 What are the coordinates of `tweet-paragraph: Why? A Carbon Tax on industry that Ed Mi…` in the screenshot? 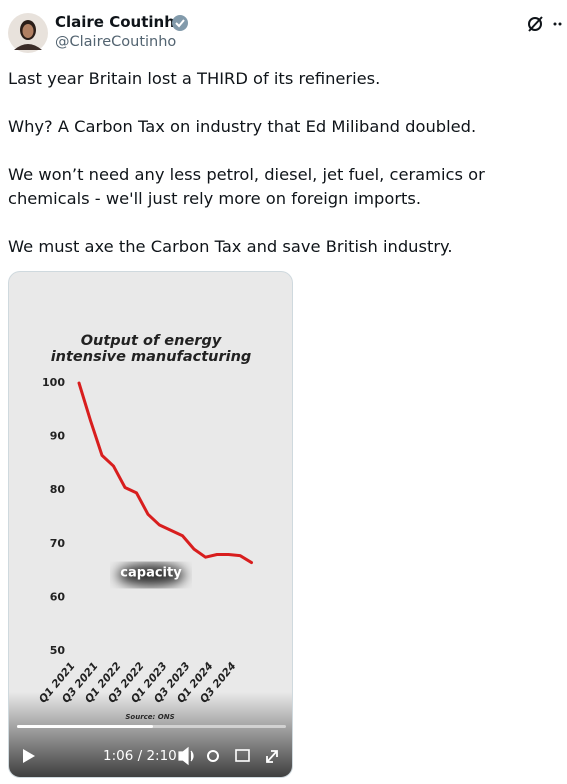 It's located at (242, 126).